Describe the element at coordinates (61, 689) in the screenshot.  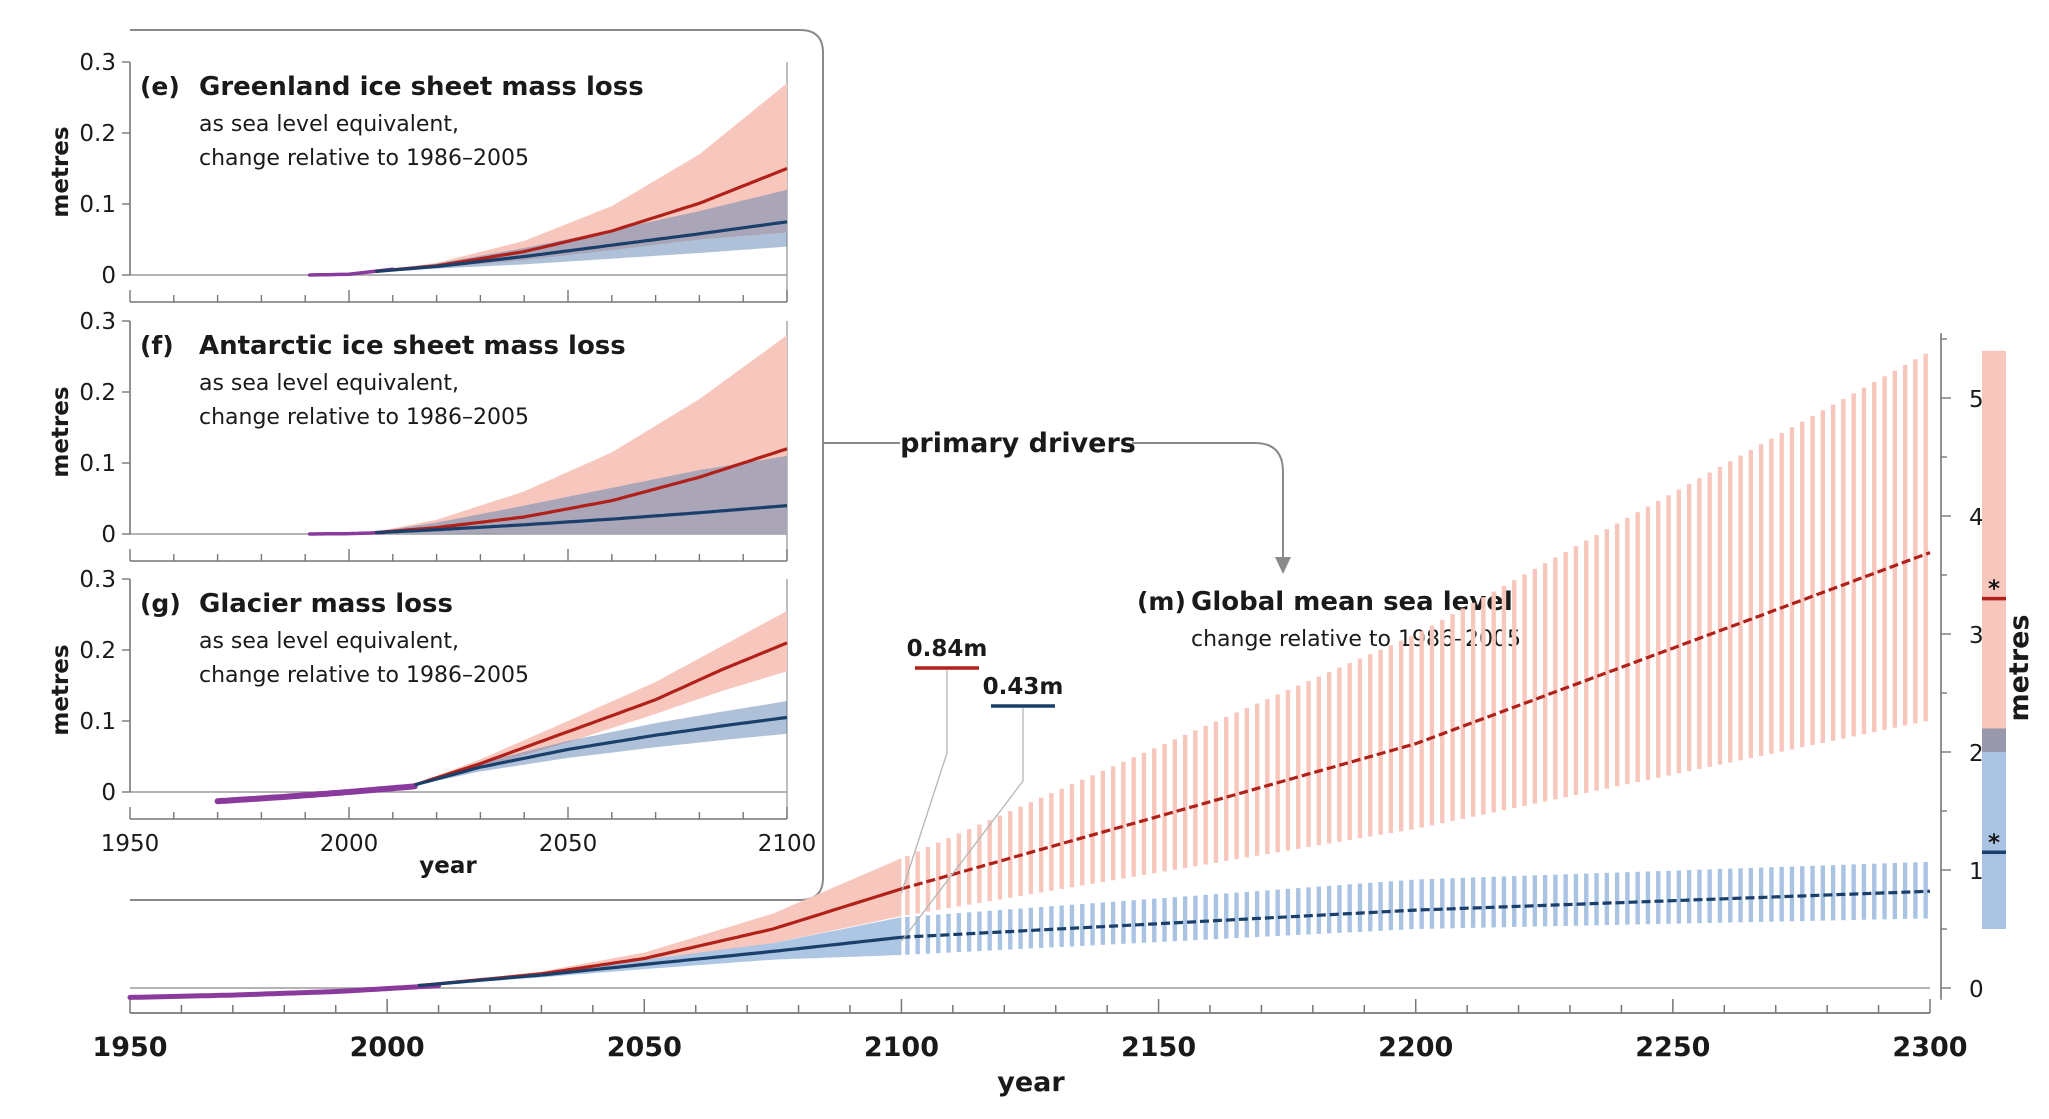
I see `panel-g-ylabel: metres` at that location.